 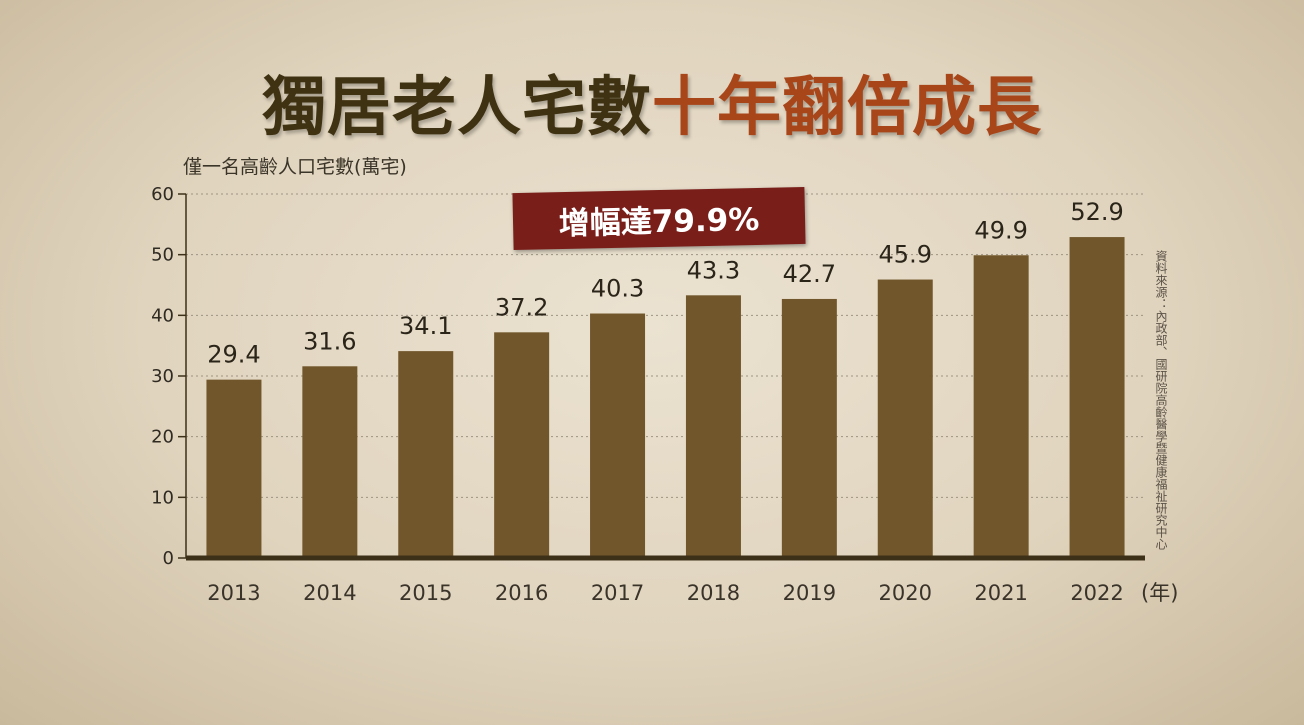 I want to click on chart-title: 獨居老人宅數十年翻倍成長, so click(x=652, y=102).